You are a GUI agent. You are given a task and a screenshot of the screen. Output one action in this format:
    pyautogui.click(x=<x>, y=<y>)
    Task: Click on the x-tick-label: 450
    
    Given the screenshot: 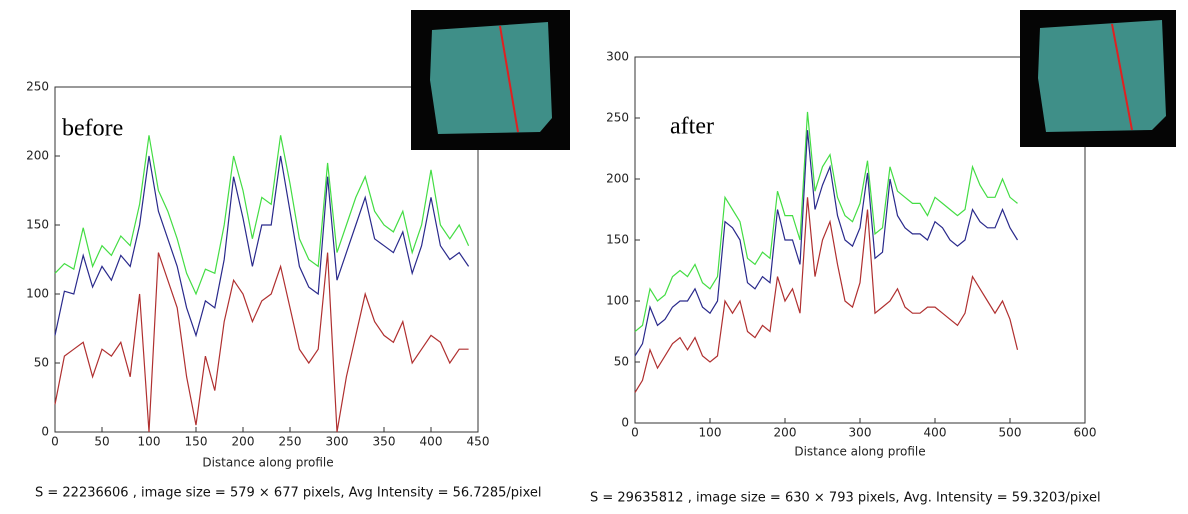 What is the action you would take?
    pyautogui.click(x=478, y=442)
    